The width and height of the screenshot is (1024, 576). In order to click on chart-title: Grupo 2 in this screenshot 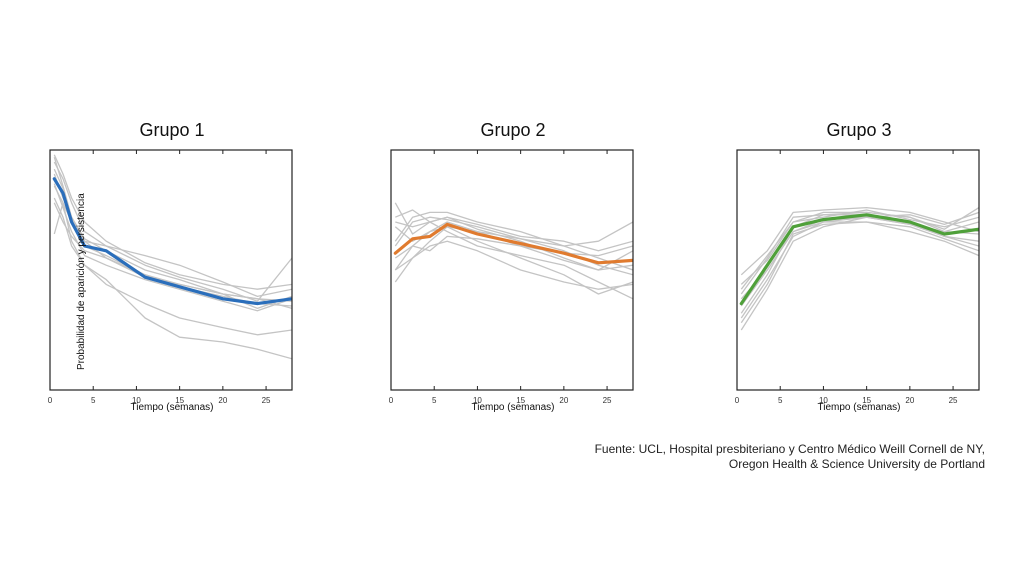, I will do `click(513, 130)`.